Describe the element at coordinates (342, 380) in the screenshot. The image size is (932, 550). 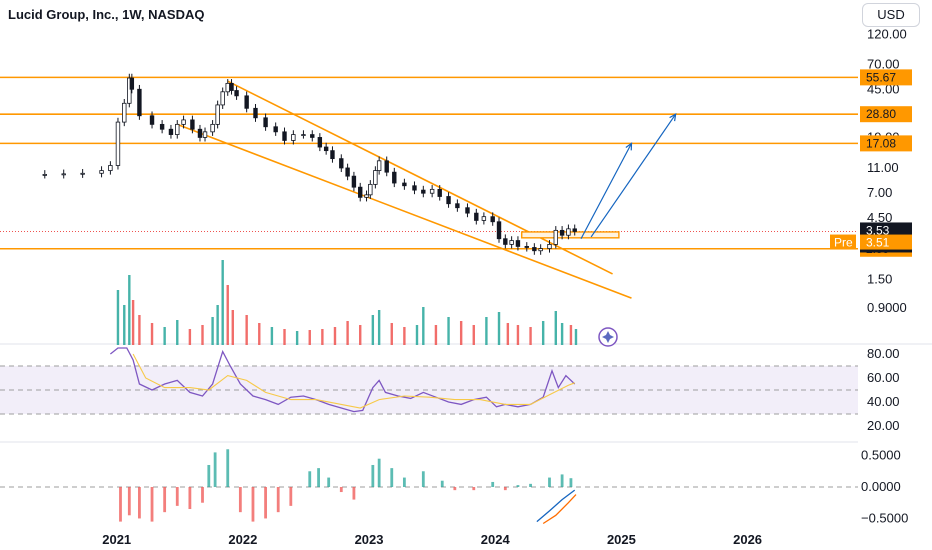
I see `rsi-line` at that location.